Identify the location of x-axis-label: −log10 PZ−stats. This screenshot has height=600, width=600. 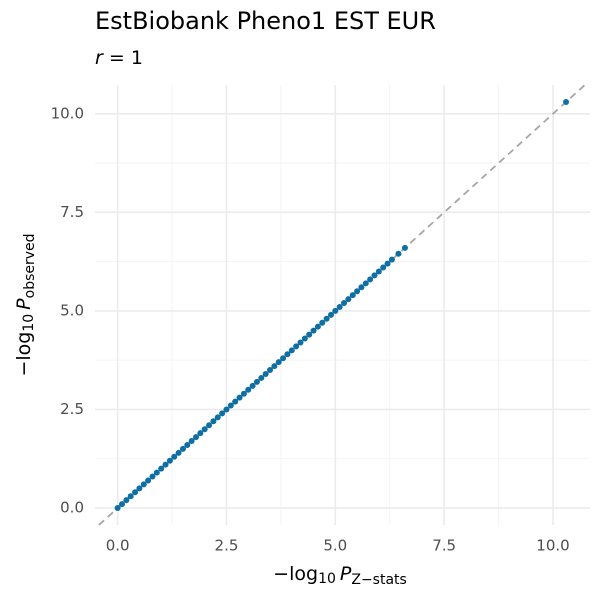
(340, 576).